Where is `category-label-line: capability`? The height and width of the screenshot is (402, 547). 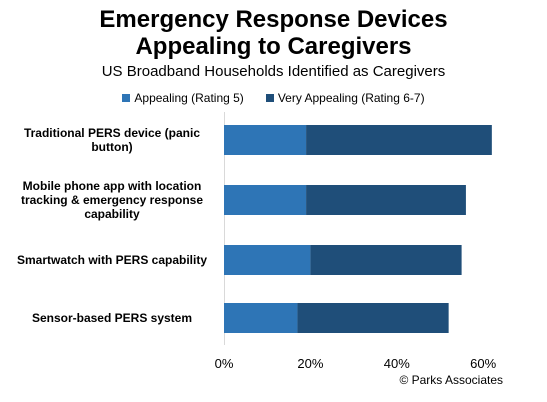 category-label-line: capability is located at coordinates (112, 214).